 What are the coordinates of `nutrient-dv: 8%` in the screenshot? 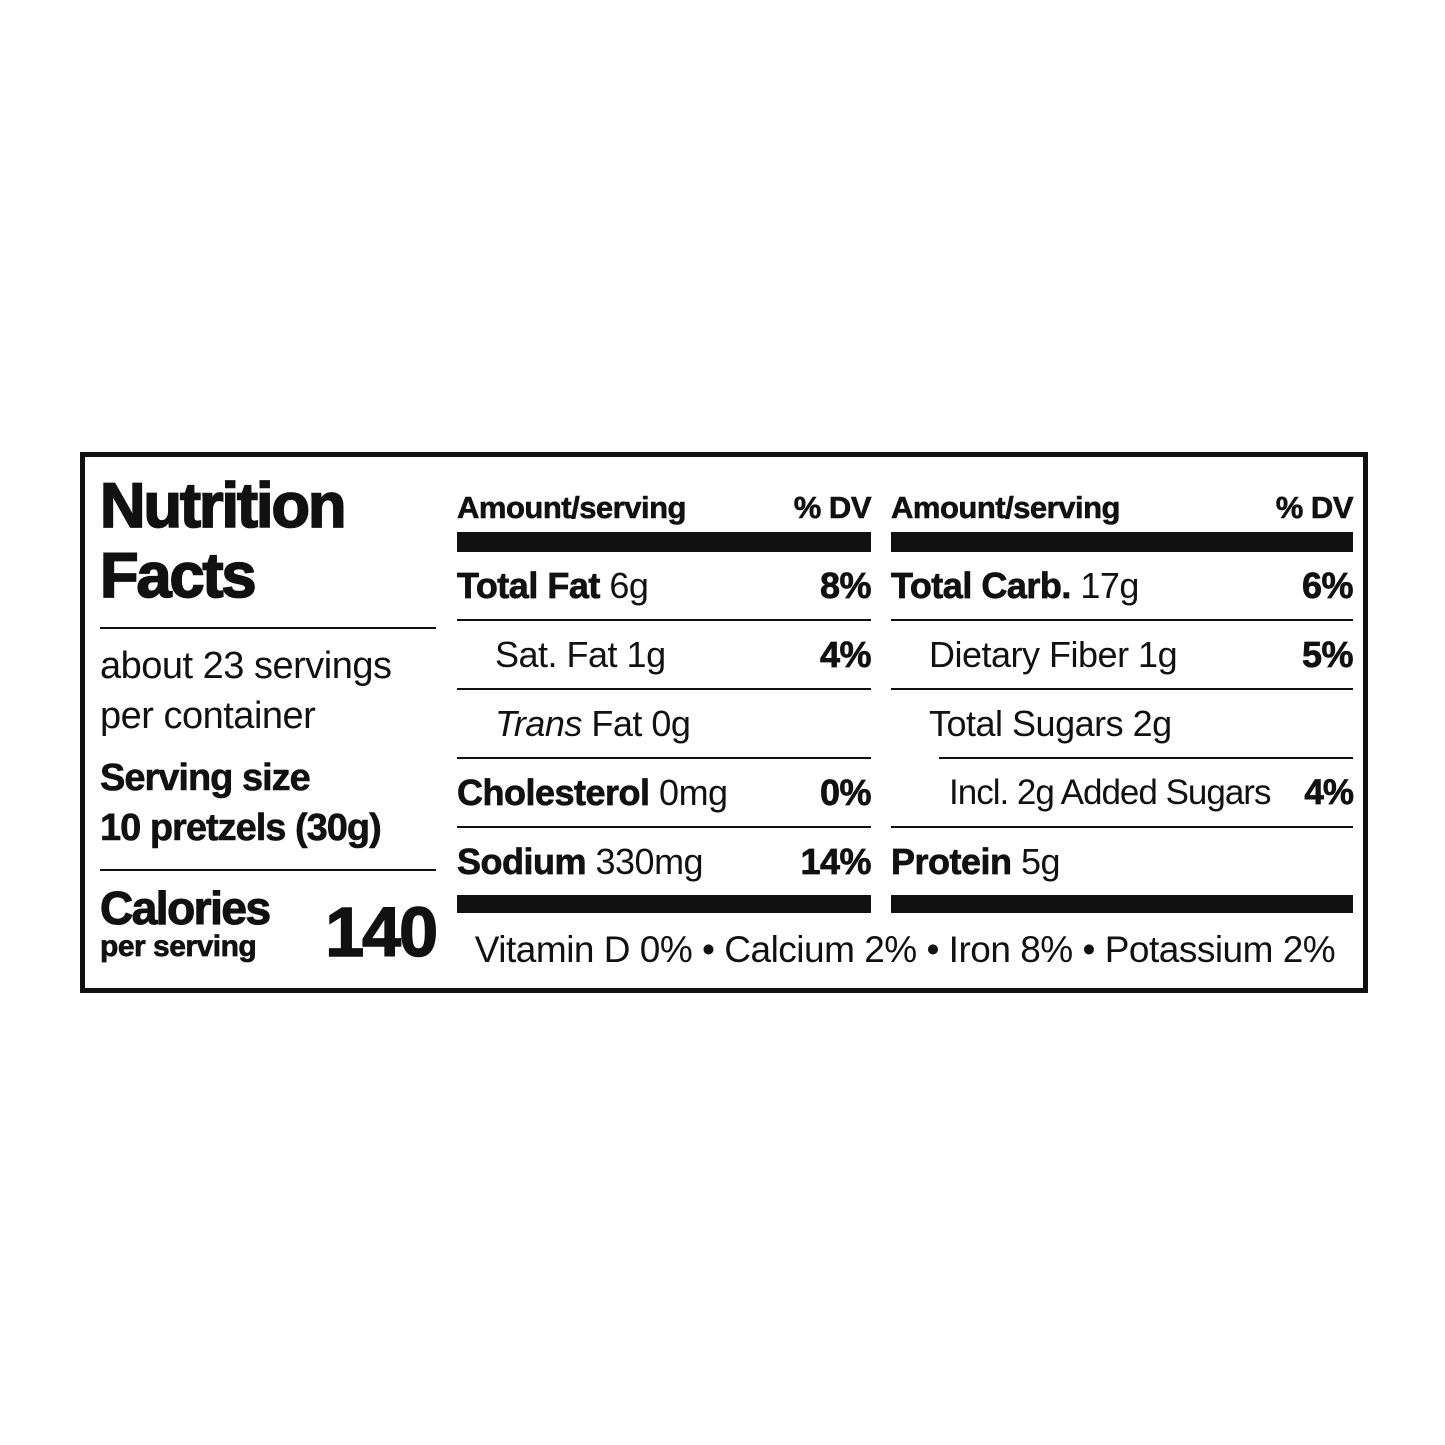 It's located at (845, 585).